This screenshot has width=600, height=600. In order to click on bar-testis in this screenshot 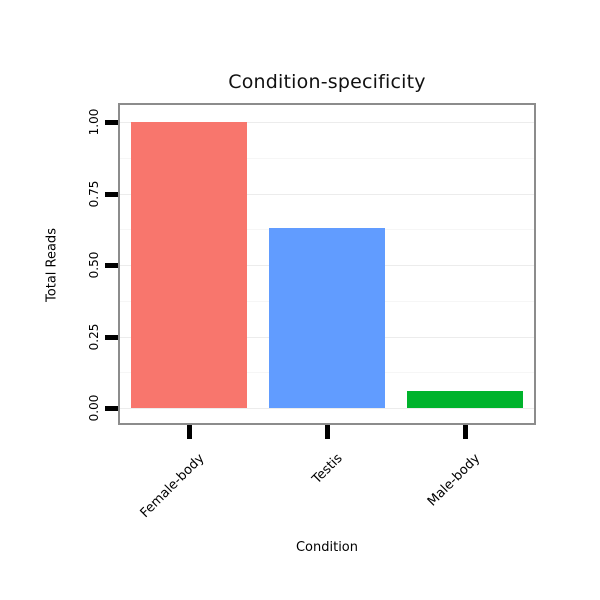, I will do `click(327, 318)`.